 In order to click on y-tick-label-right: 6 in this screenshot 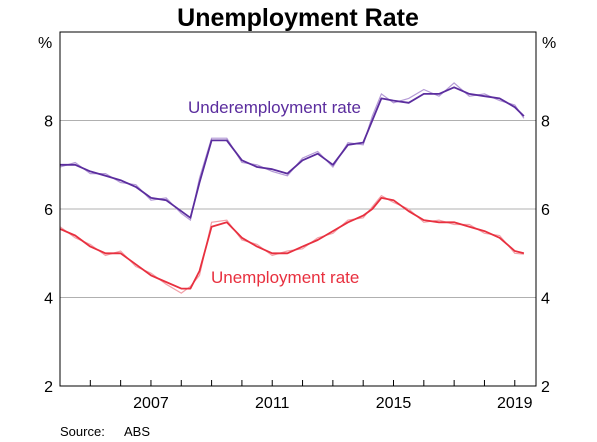, I will do `click(545, 210)`.